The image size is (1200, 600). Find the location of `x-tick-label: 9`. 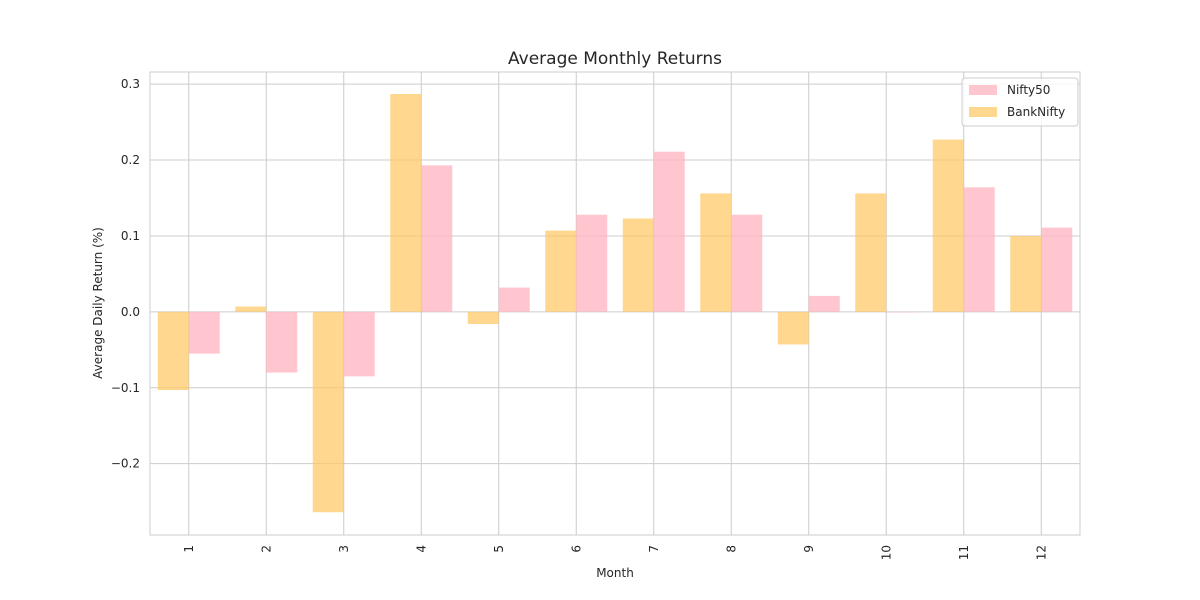

x-tick-label: 9 is located at coordinates (809, 549).